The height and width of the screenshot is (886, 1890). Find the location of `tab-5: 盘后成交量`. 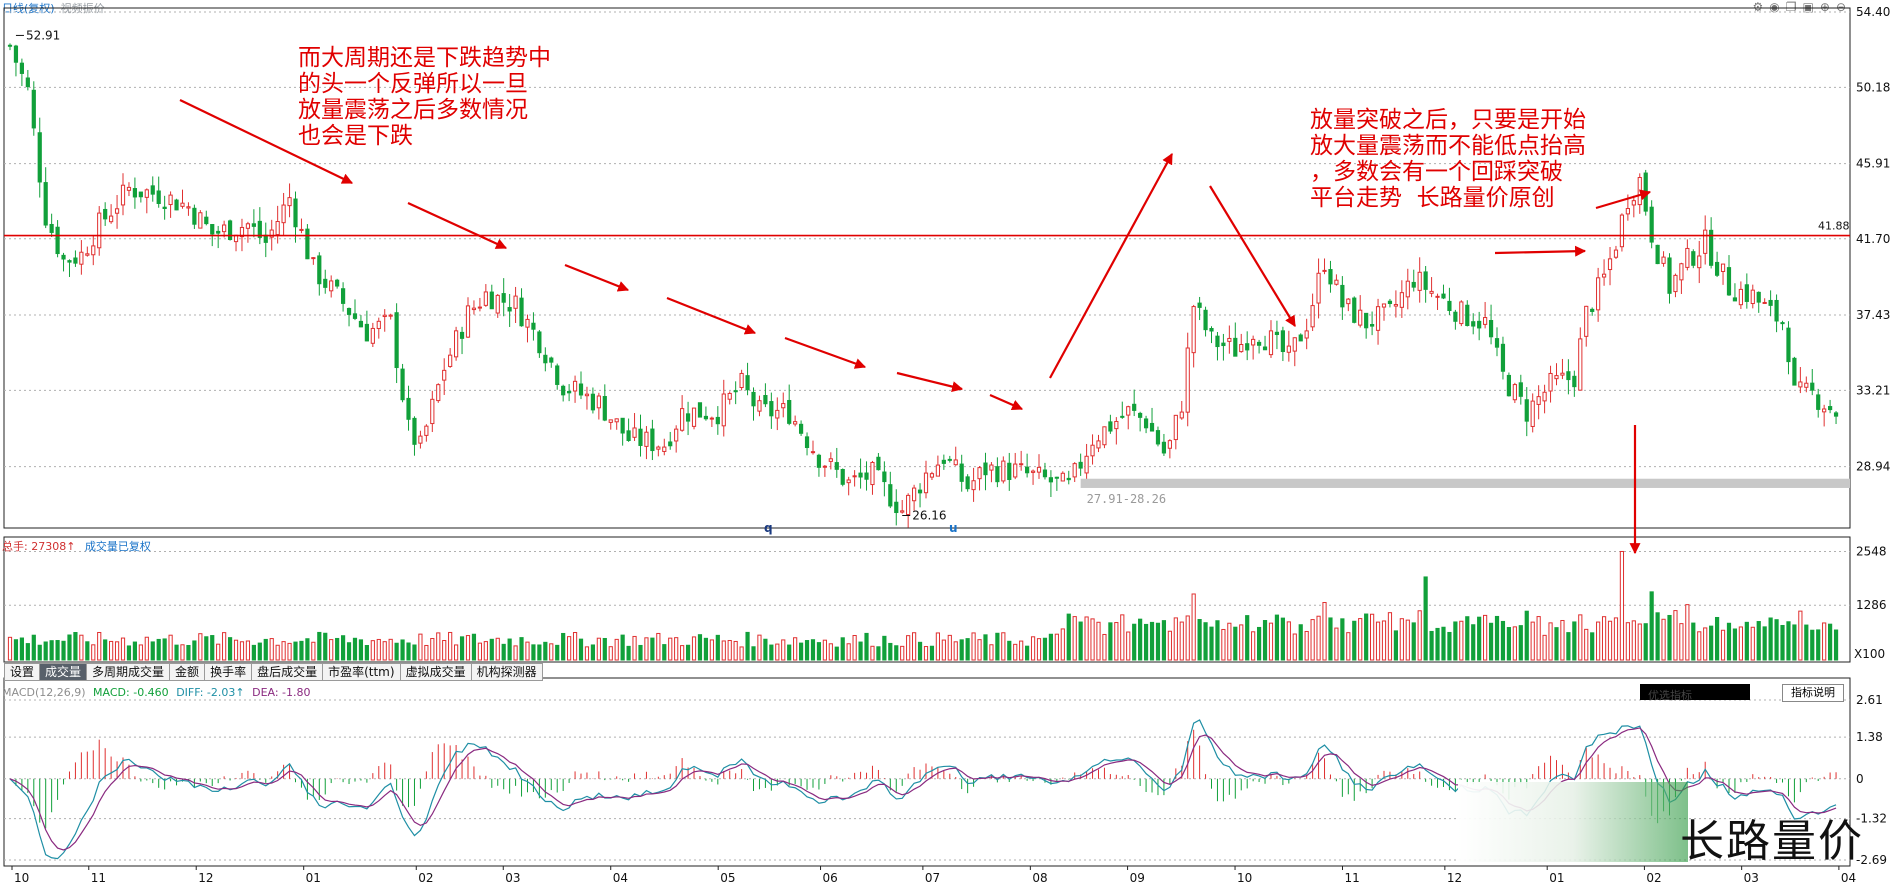

tab-5: 盘后成交量 is located at coordinates (288, 672).